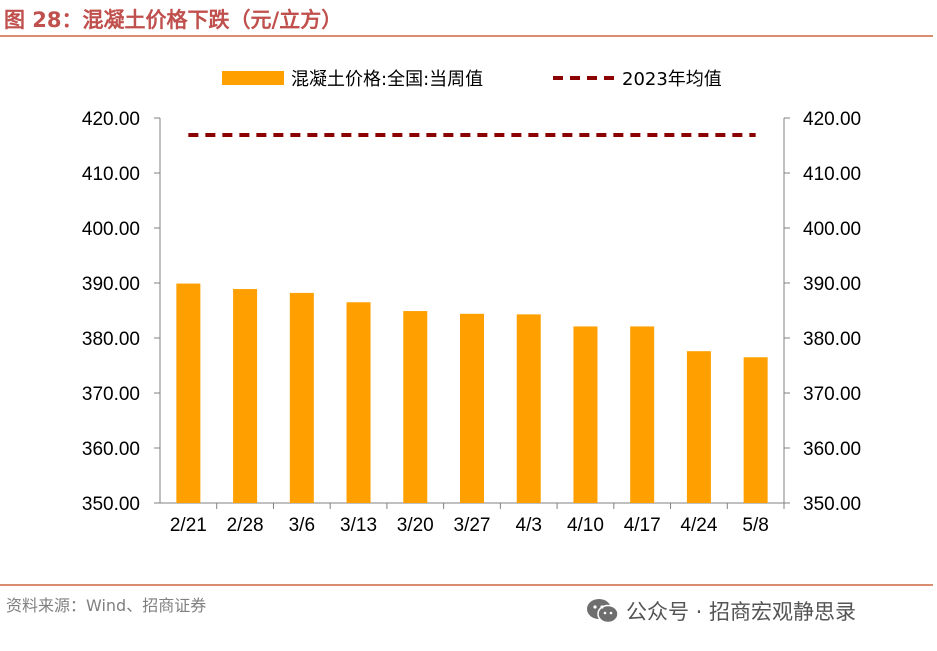 This screenshot has height=651, width=937. What do you see at coordinates (466, 36) in the screenshot?
I see `title-divider` at bounding box center [466, 36].